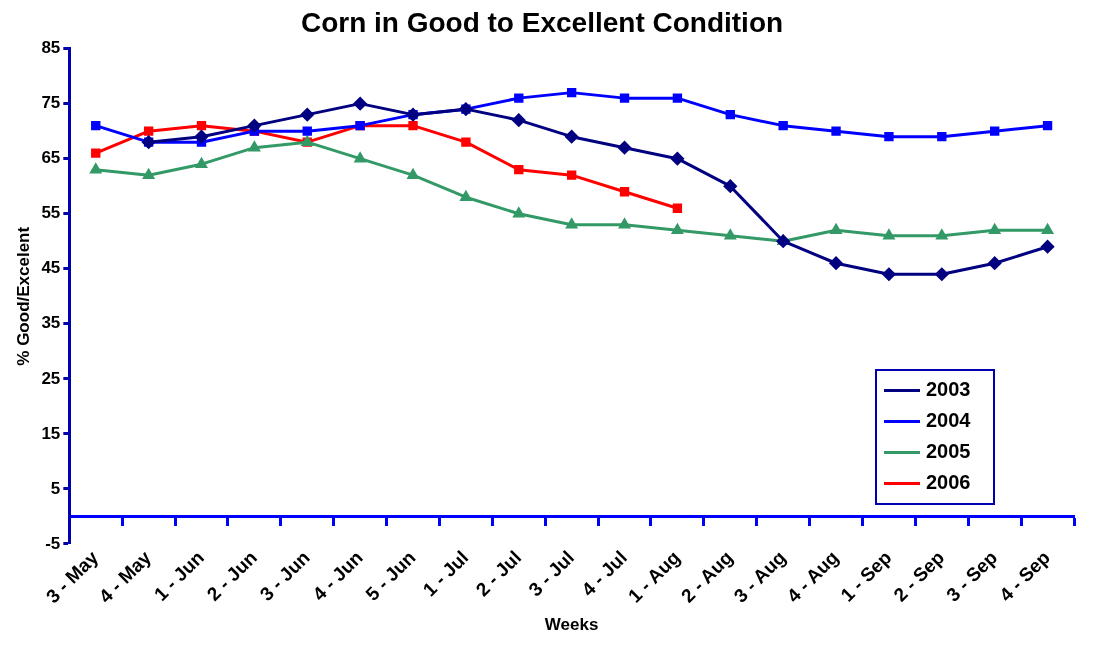 The height and width of the screenshot is (645, 1099). What do you see at coordinates (51, 48) in the screenshot?
I see `y-tick-label: 85` at bounding box center [51, 48].